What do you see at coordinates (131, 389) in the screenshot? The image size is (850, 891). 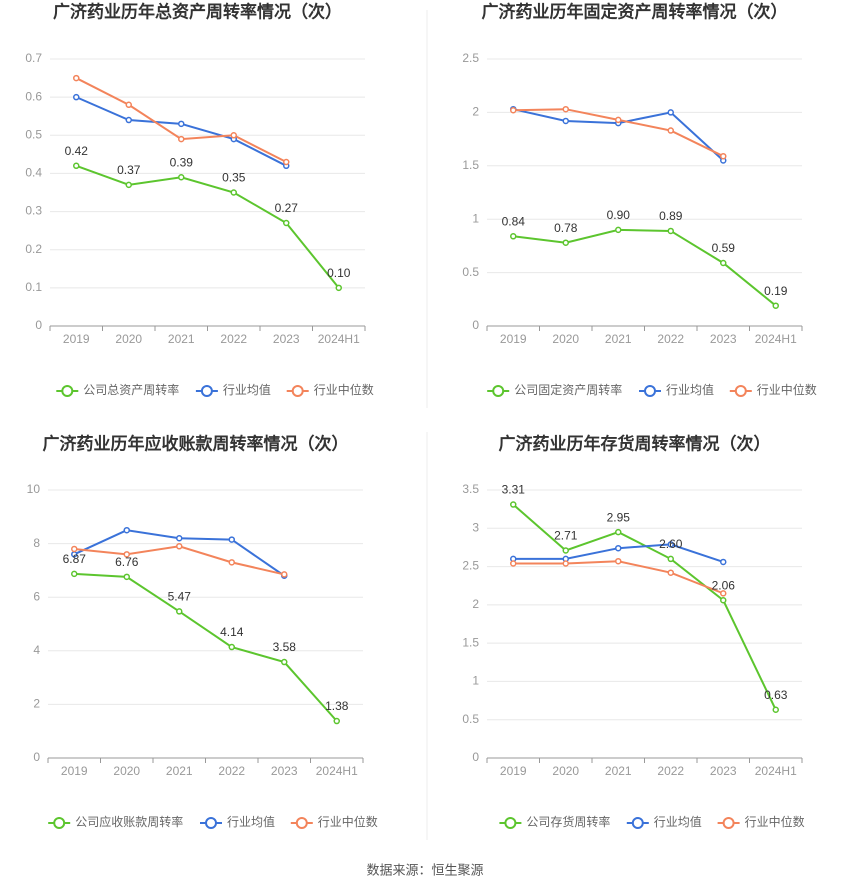 I see `legend-label: 公司总资产周转率` at bounding box center [131, 389].